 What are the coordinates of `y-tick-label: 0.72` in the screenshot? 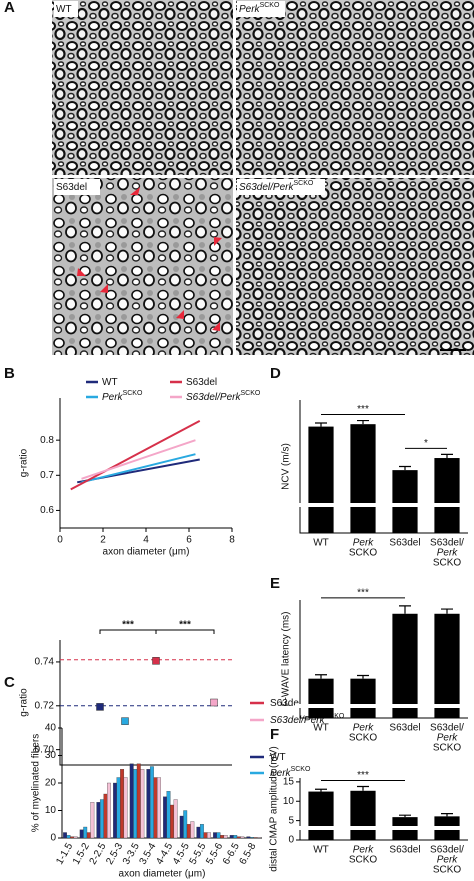 It's located at (45, 705).